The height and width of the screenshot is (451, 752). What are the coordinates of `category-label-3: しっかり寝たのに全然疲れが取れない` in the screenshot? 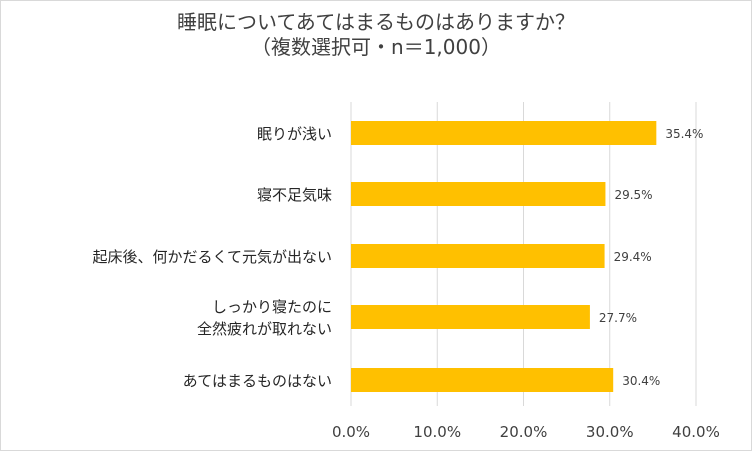 It's located at (264, 318).